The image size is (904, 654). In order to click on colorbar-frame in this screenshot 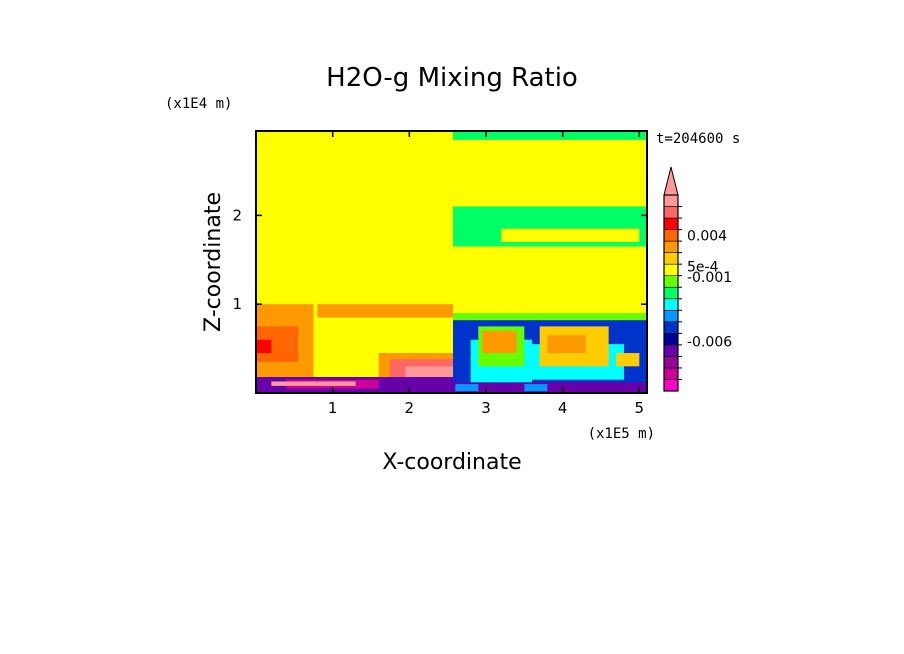, I will do `click(671, 293)`.